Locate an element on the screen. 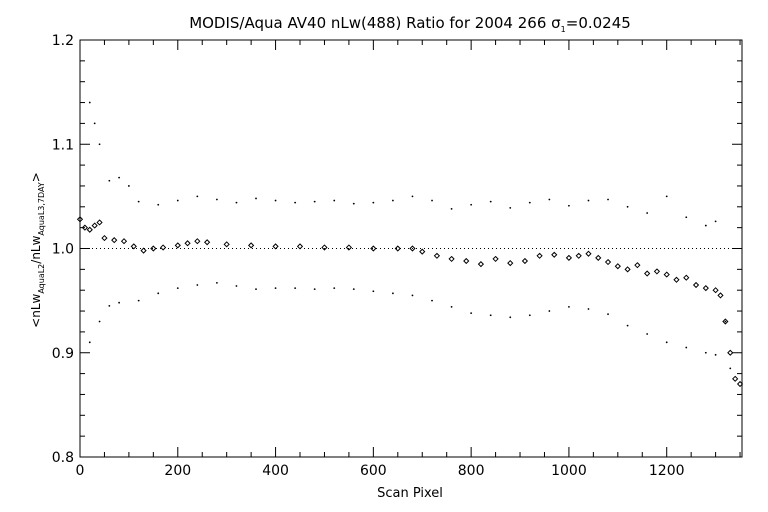 The image size is (768, 512). y-tick-label: 1.2 is located at coordinates (63, 41).